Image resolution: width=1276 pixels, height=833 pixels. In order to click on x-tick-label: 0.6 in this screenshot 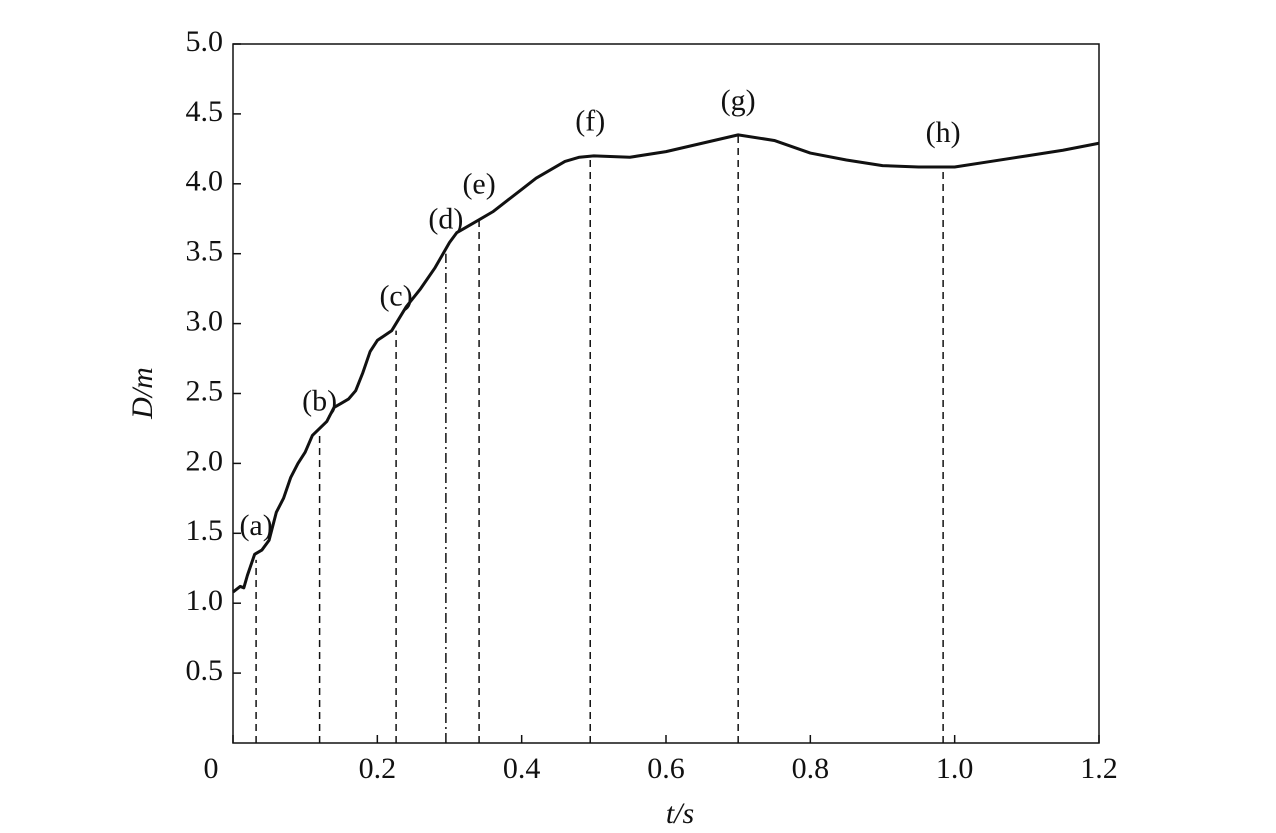, I will do `click(666, 768)`.